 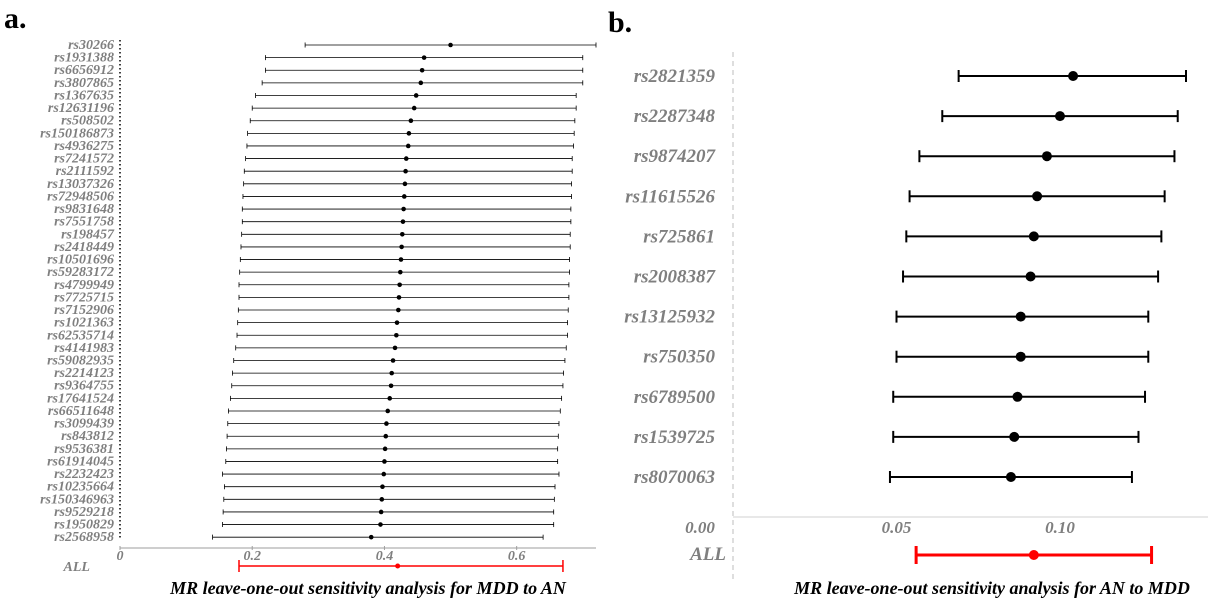 I want to click on x-tick-label: 0.4, so click(x=385, y=556).